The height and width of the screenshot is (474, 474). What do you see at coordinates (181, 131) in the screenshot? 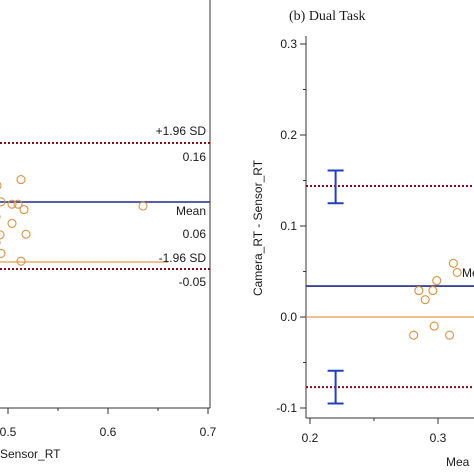
I see `left-upper-label: +1.96 SD` at bounding box center [181, 131].